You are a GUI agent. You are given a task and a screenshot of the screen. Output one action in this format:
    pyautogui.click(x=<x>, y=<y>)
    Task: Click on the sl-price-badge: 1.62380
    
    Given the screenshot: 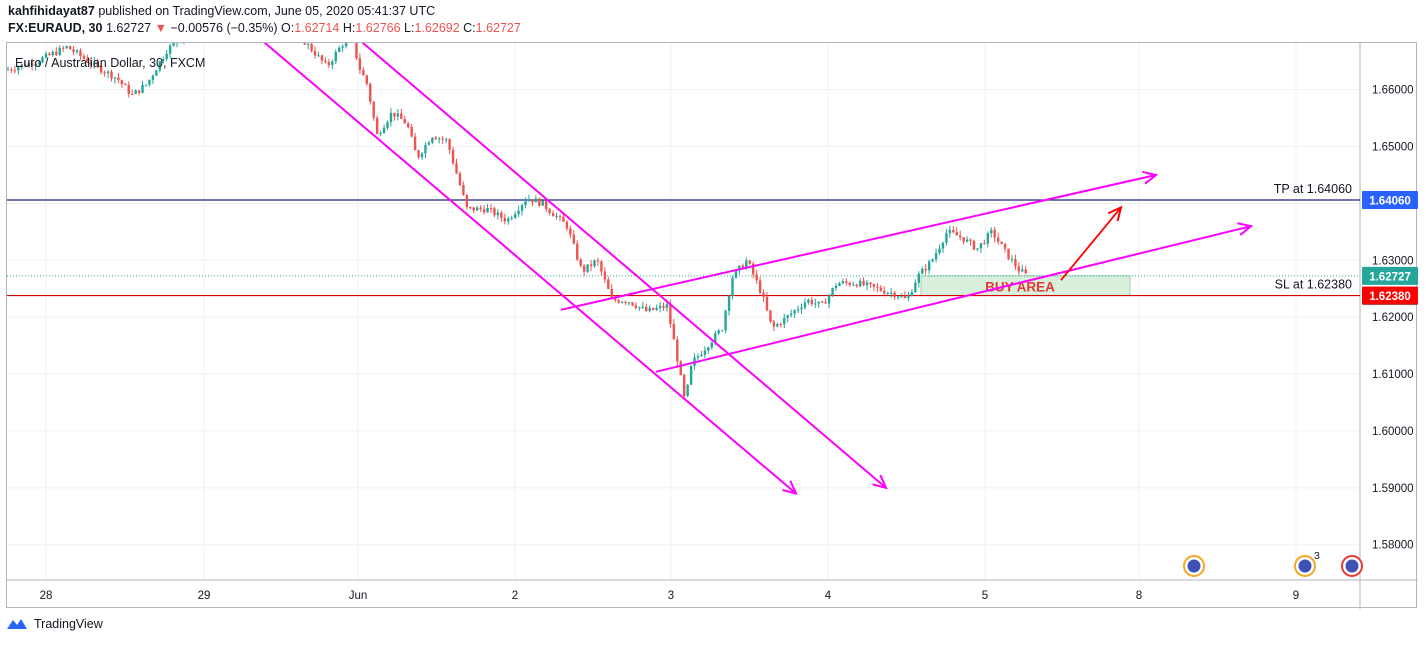 What is the action you would take?
    pyautogui.click(x=1390, y=297)
    